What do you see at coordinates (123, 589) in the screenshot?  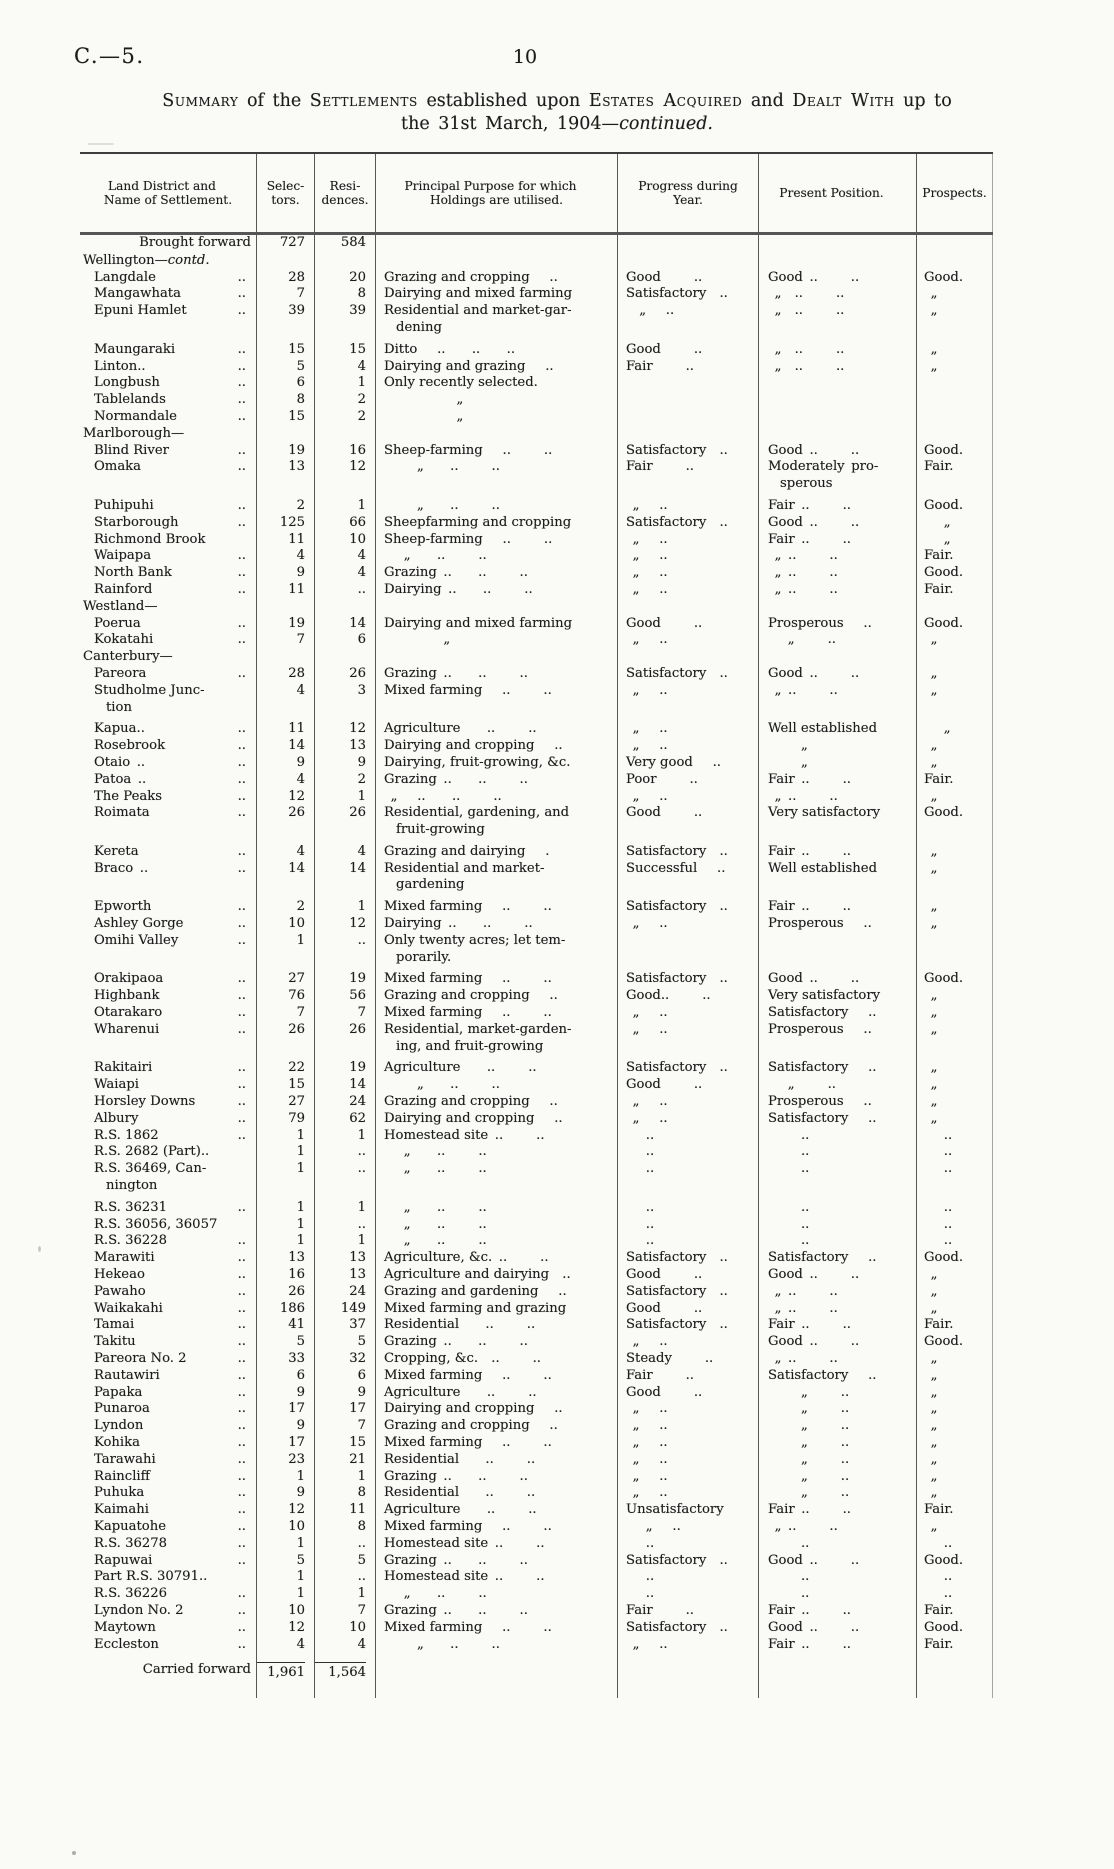 I see `settlement-name: Rainford` at bounding box center [123, 589].